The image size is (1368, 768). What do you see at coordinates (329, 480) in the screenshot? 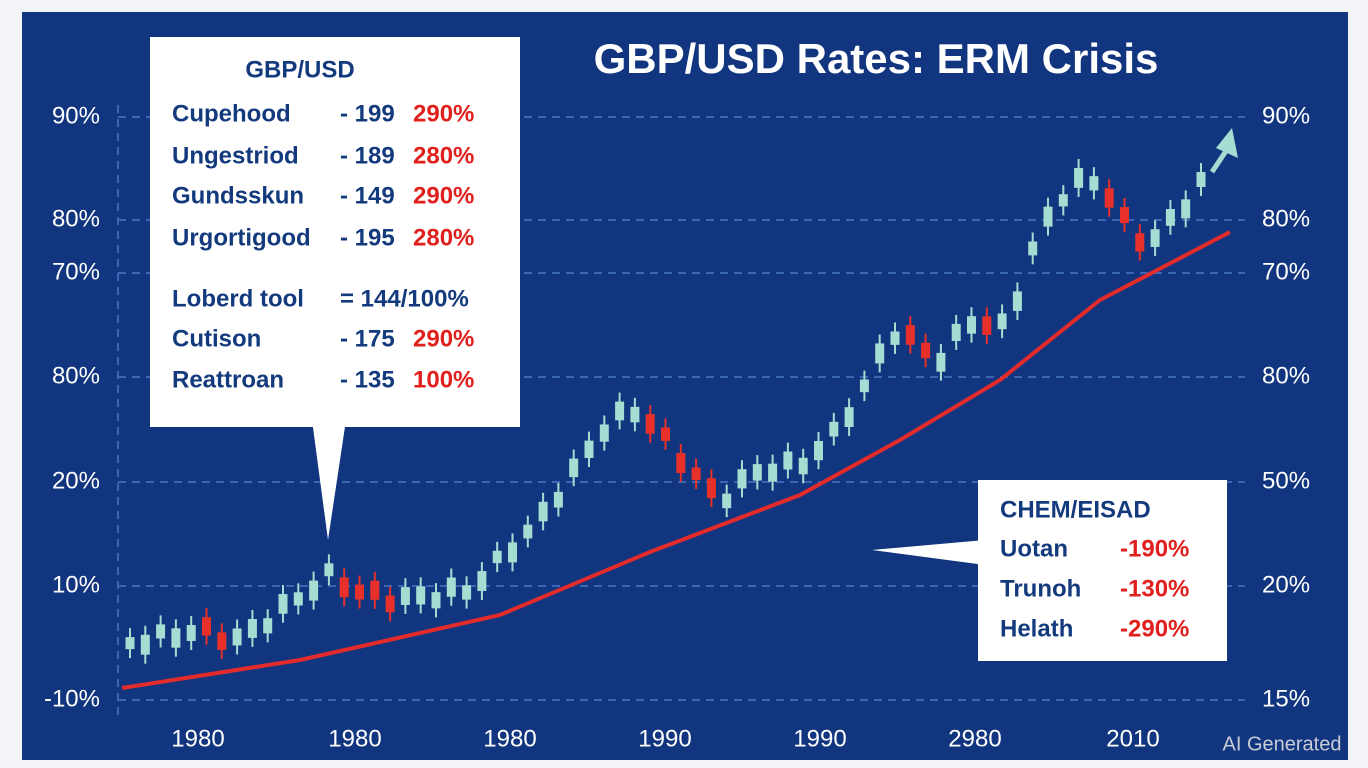
I see `legend-pointer` at bounding box center [329, 480].